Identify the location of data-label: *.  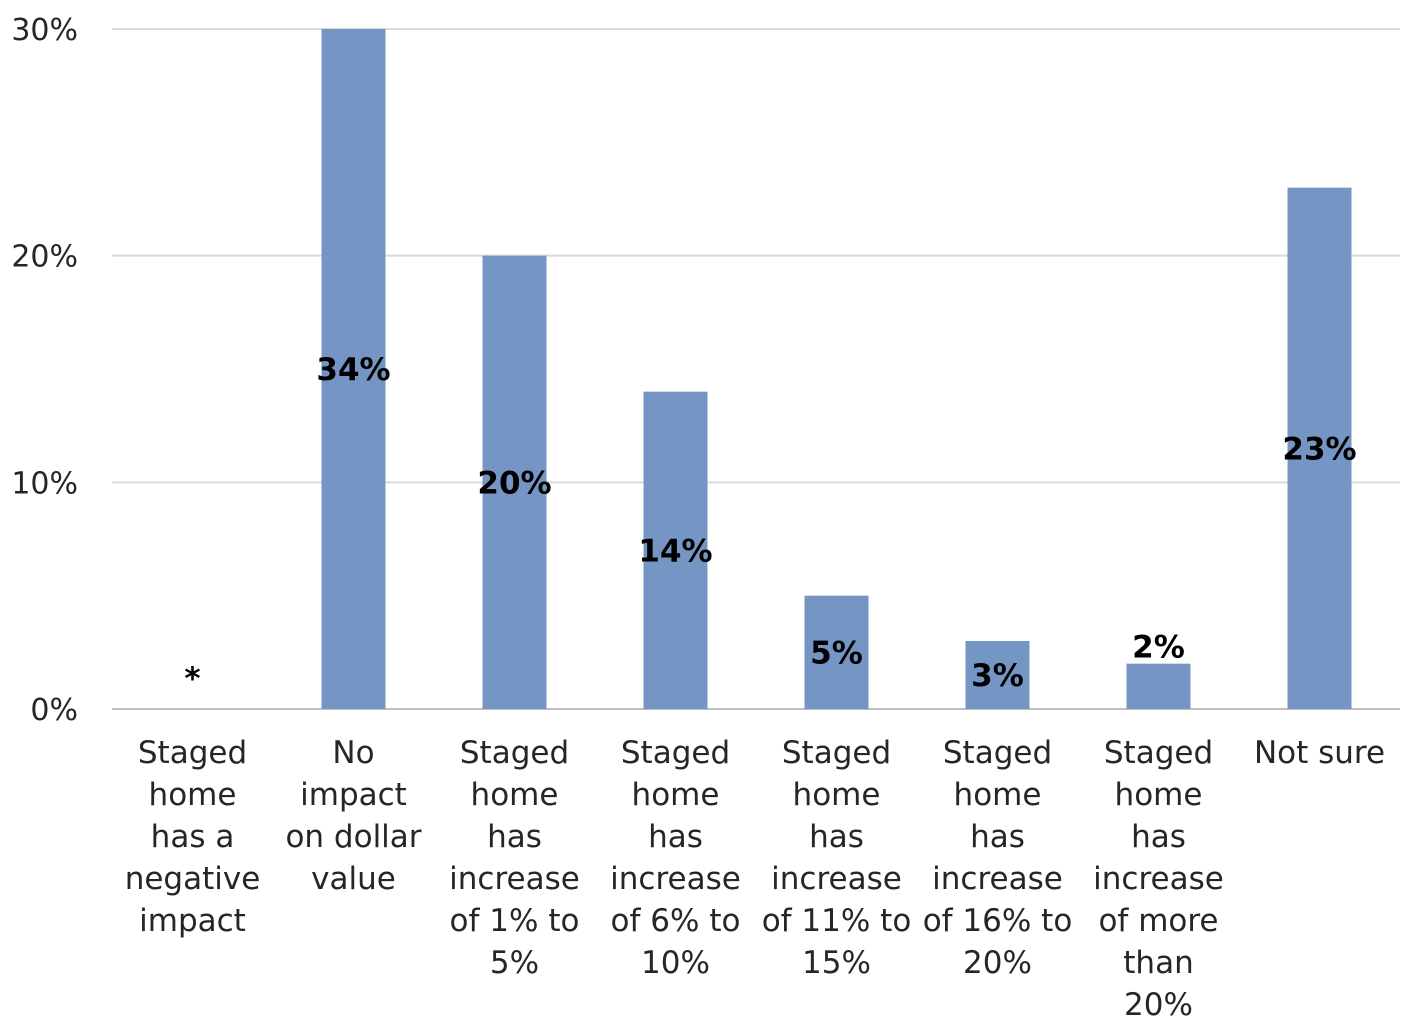
(192, 679).